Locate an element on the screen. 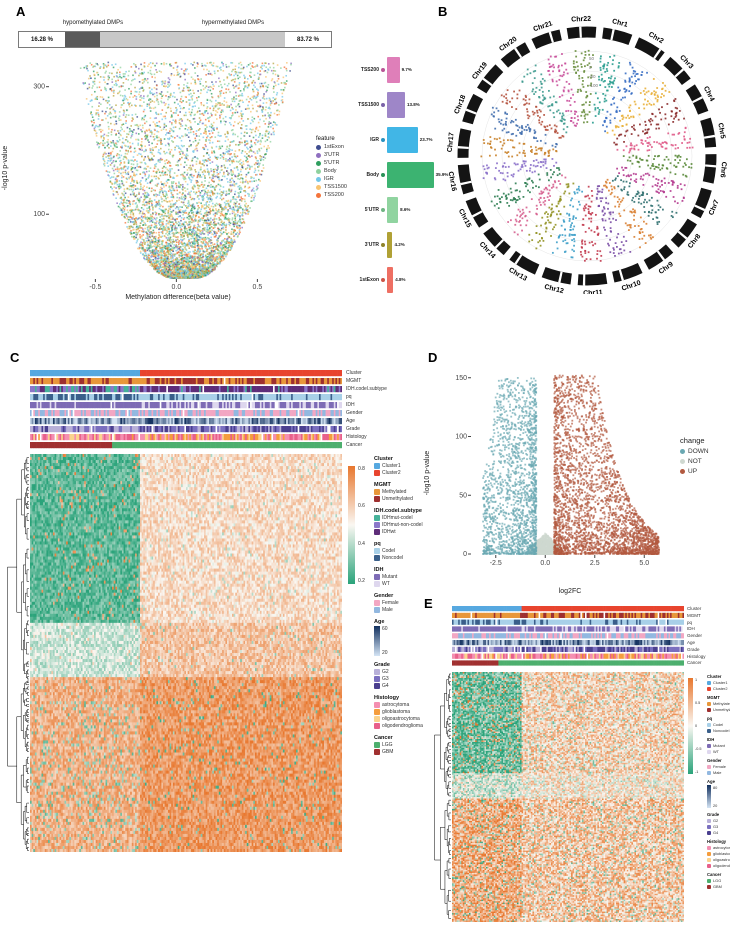 The width and height of the screenshot is (730, 932). panel-b-label: B is located at coordinates (443, 11).